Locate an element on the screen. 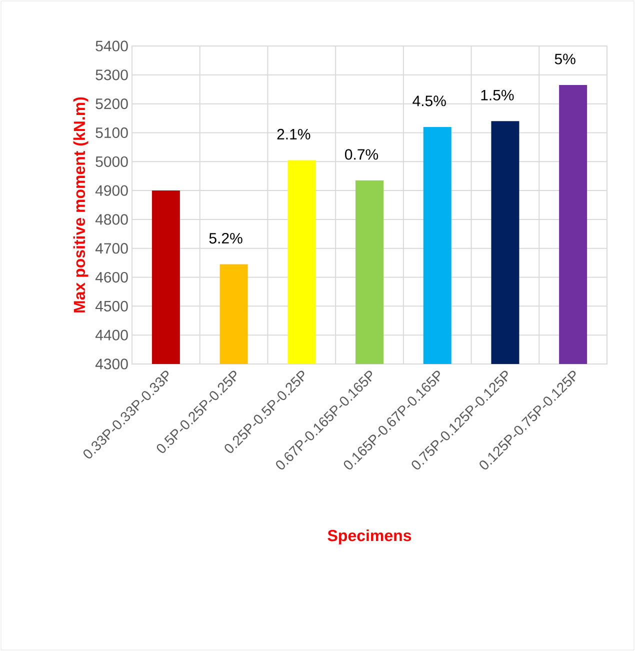 This screenshot has width=635, height=651. y-tick-label: 5300 is located at coordinates (112, 75).